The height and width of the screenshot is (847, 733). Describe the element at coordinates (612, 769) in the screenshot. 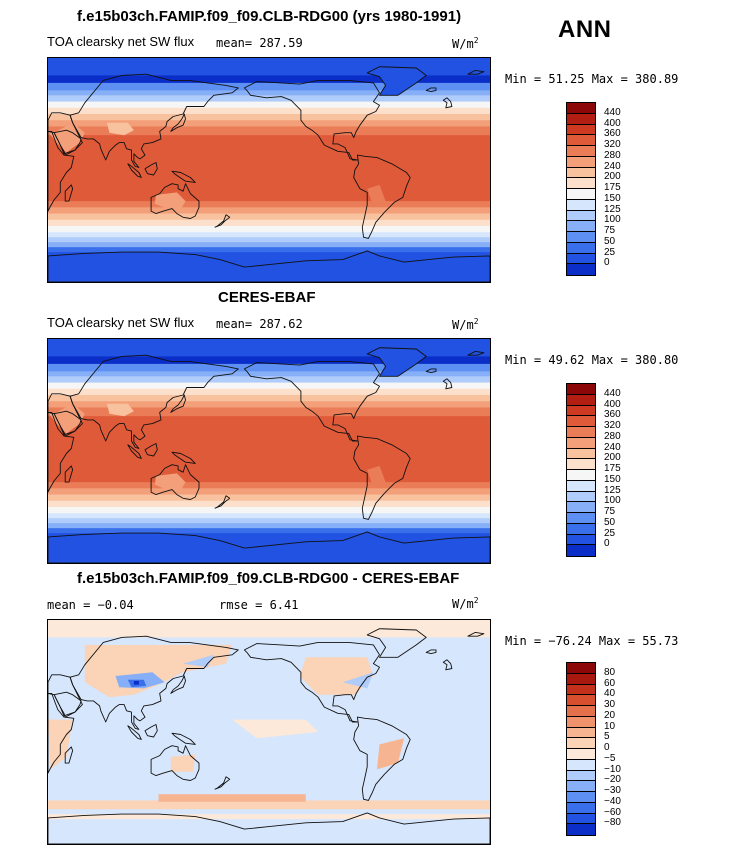

I see `colorbar-tick-label: −10` at that location.